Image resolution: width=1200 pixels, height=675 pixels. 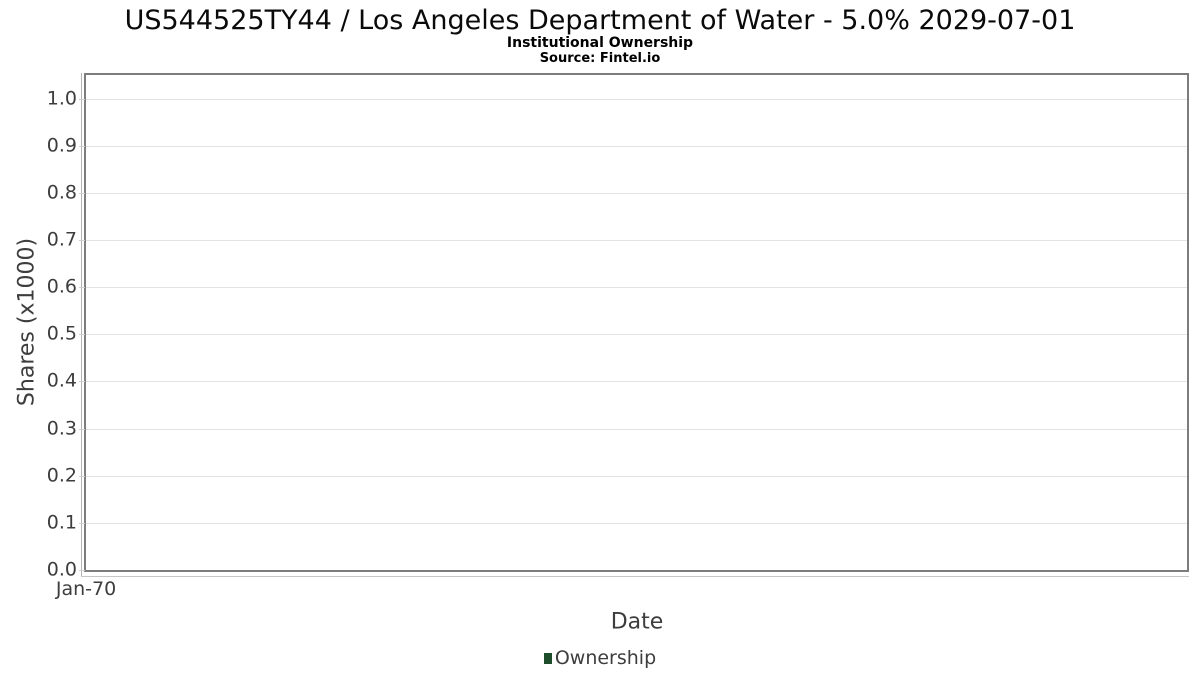 I want to click on x-axis-line, so click(x=635, y=576).